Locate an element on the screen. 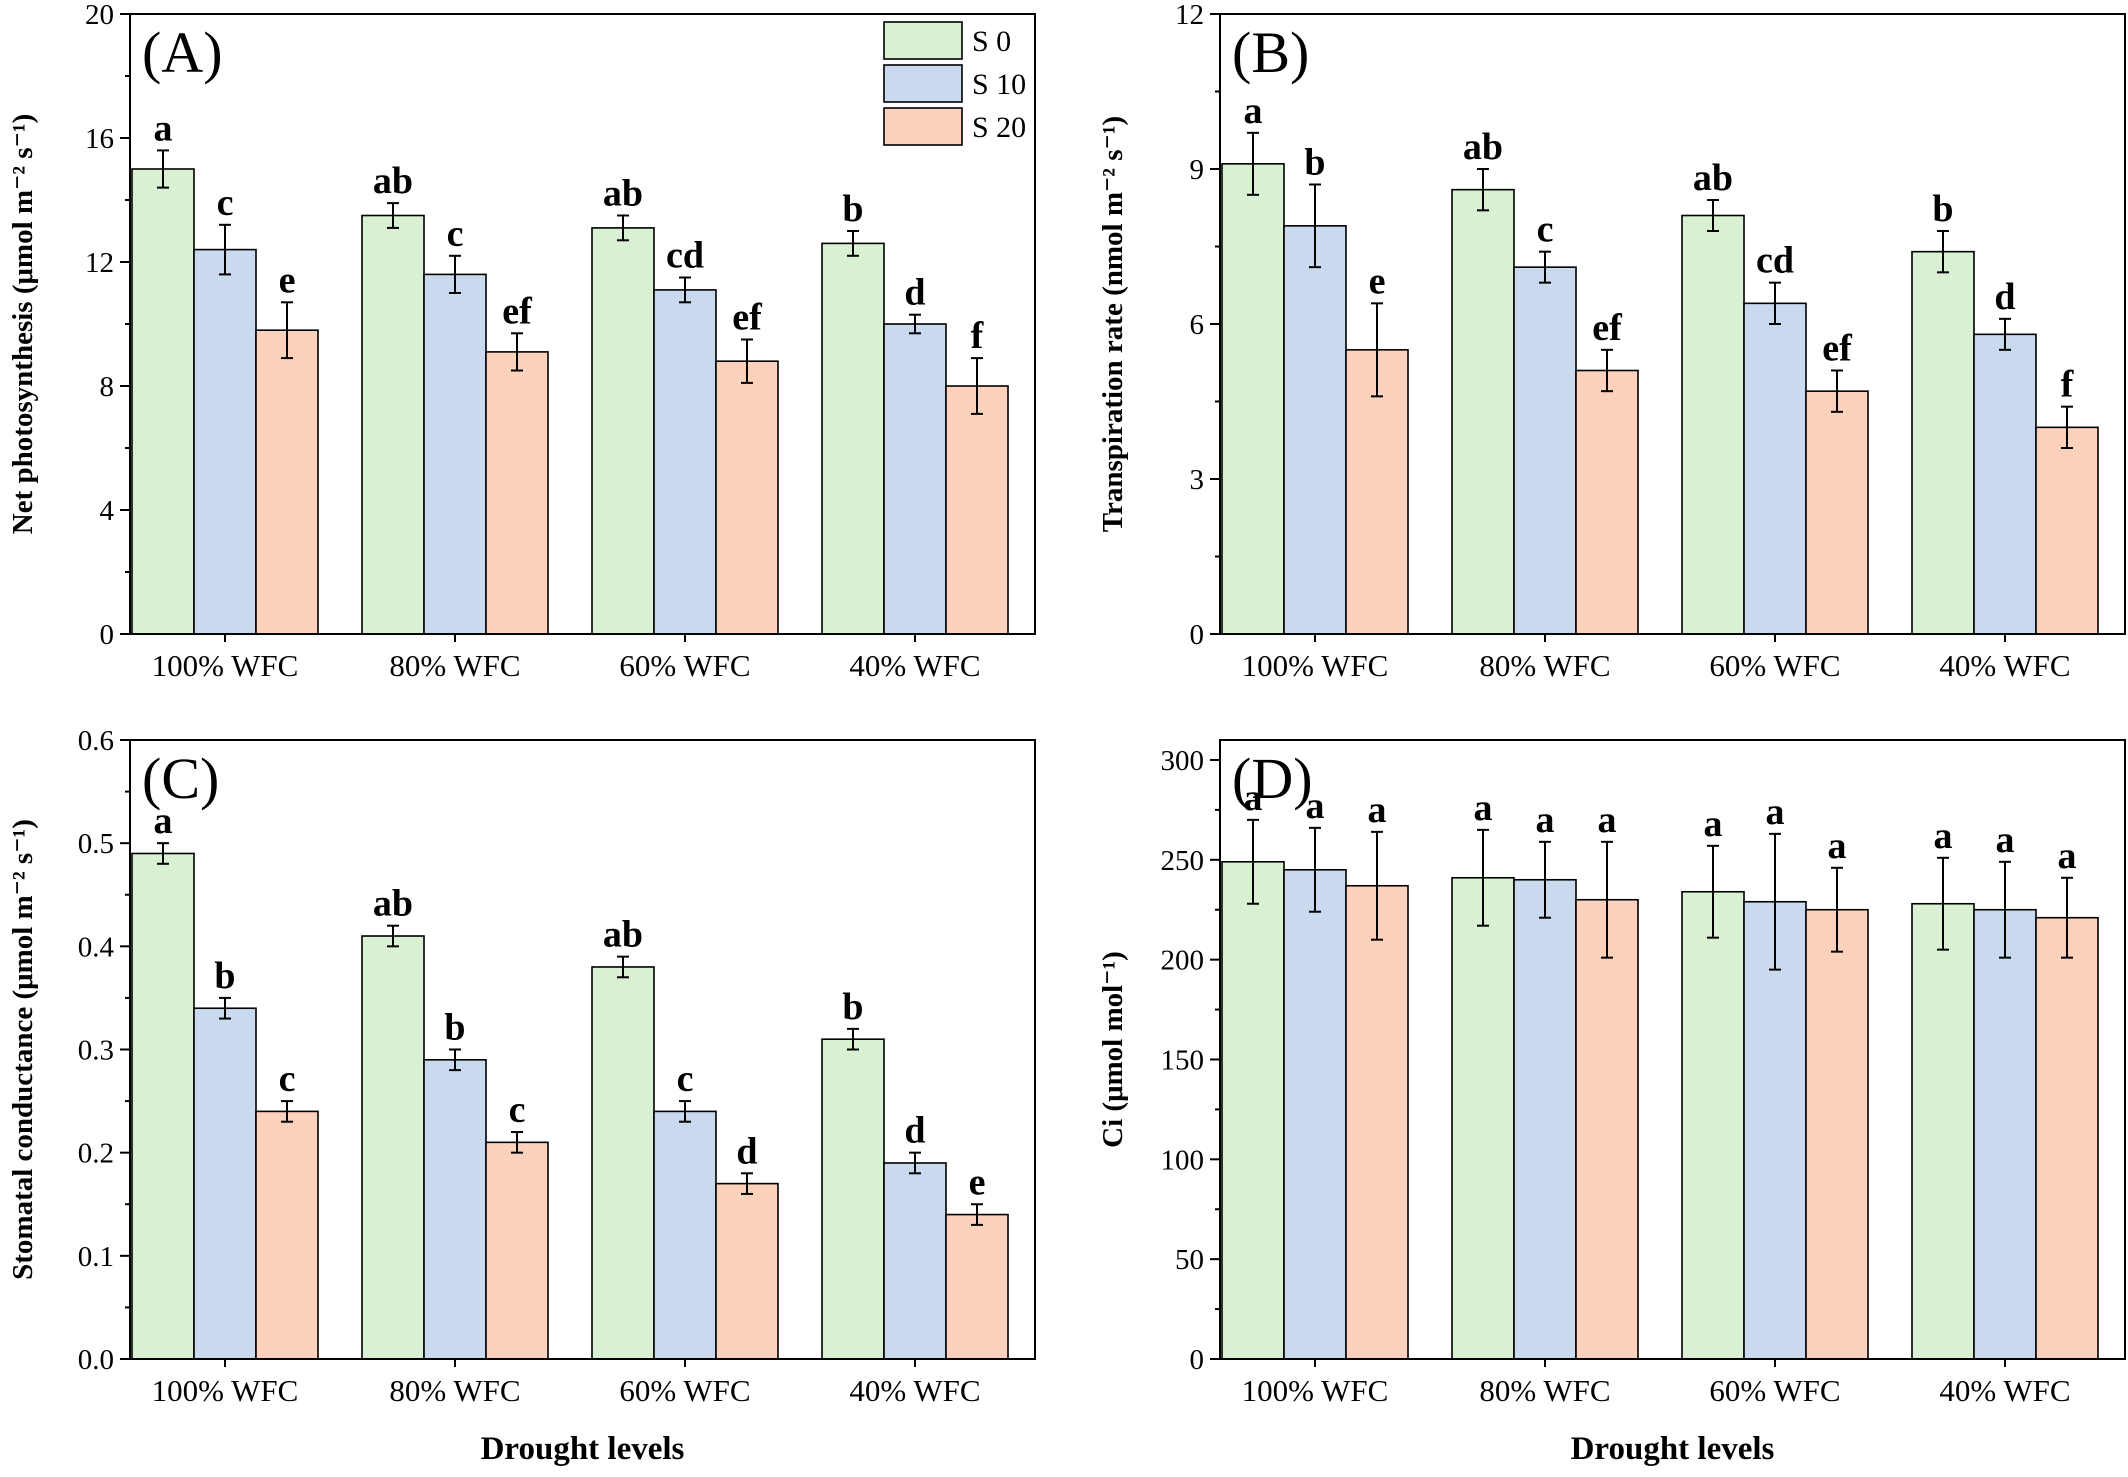  y-tick-label: 9 is located at coordinates (1197, 170).